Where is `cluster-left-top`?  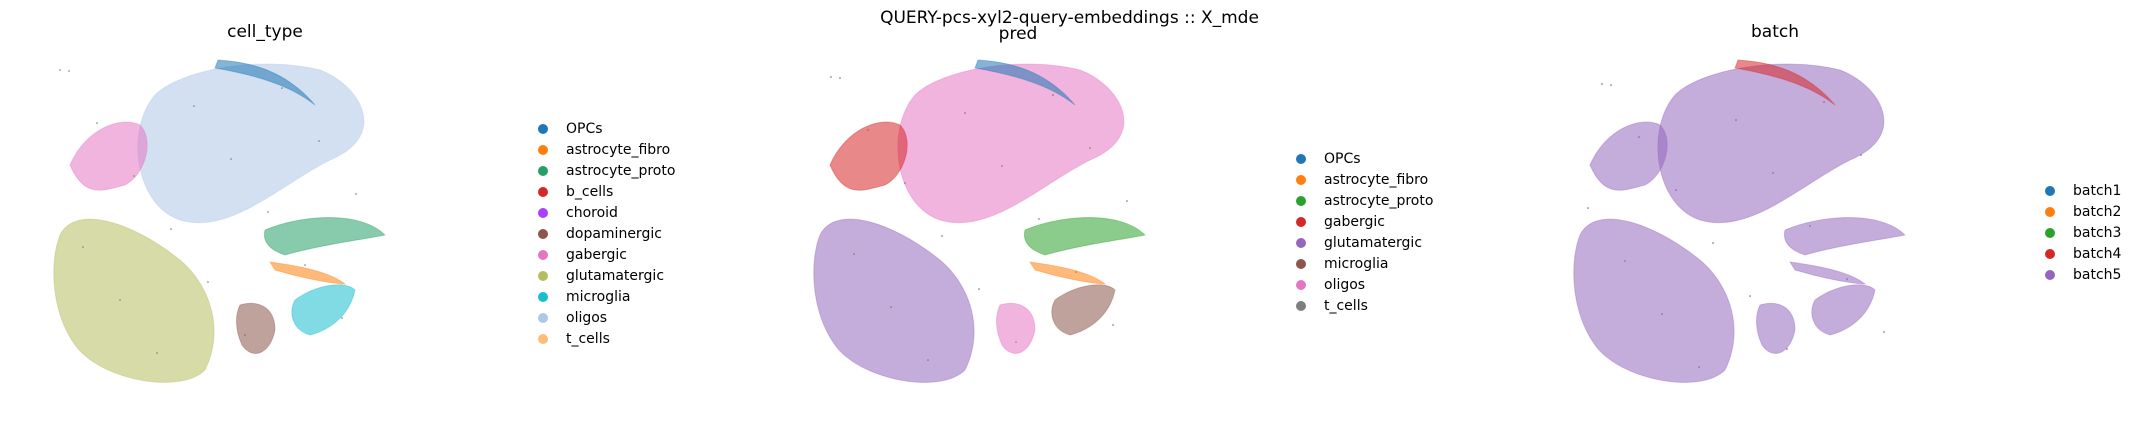 cluster-left-top is located at coordinates (108, 156).